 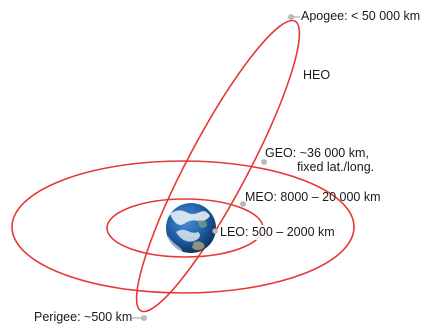 What do you see at coordinates (243, 204) in the screenshot?
I see `meo-marker-icon` at bounding box center [243, 204].